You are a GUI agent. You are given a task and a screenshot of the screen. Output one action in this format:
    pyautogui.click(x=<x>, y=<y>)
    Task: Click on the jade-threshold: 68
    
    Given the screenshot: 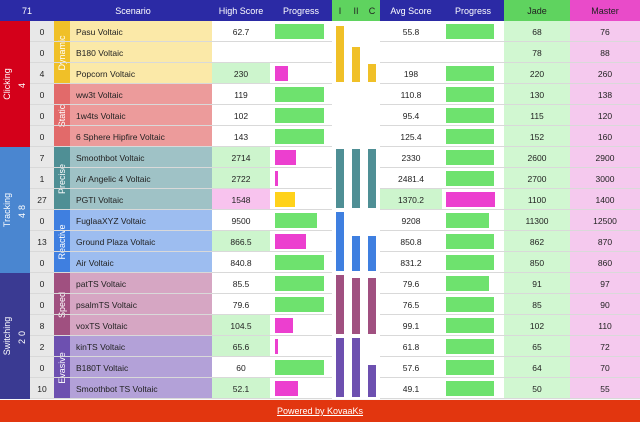 What is the action you would take?
    pyautogui.click(x=537, y=31)
    